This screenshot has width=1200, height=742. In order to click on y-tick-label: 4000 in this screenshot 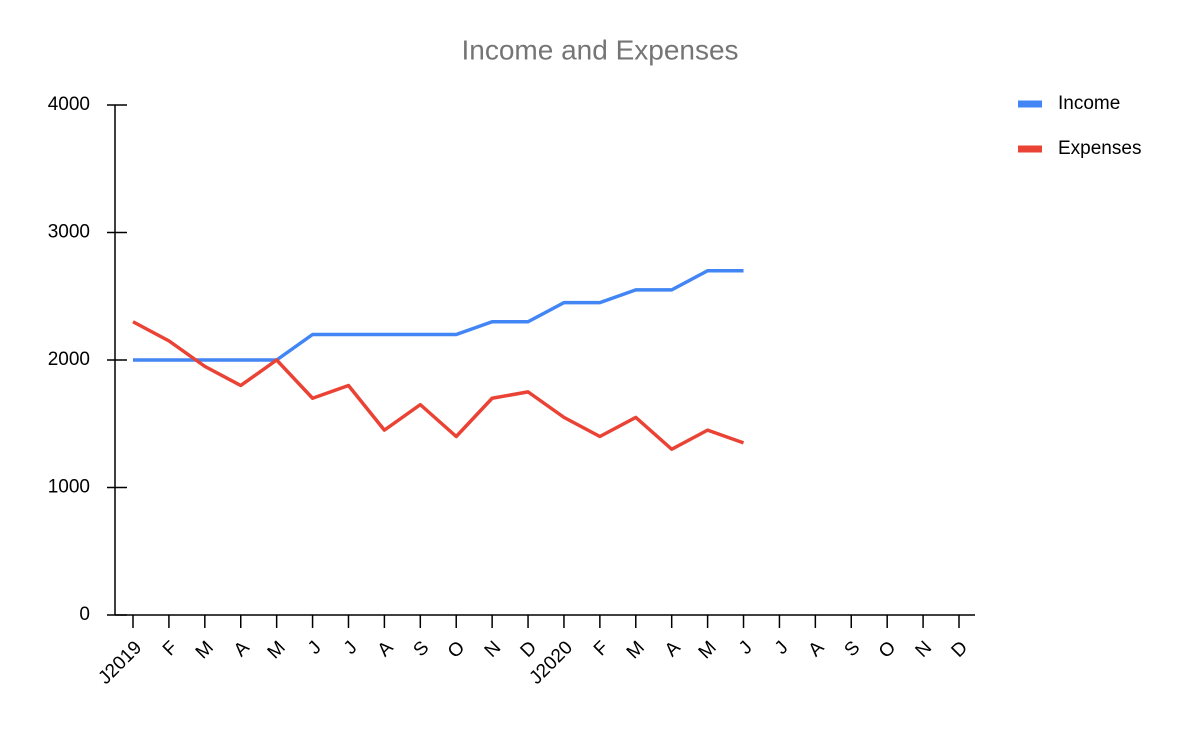, I will do `click(69, 104)`.